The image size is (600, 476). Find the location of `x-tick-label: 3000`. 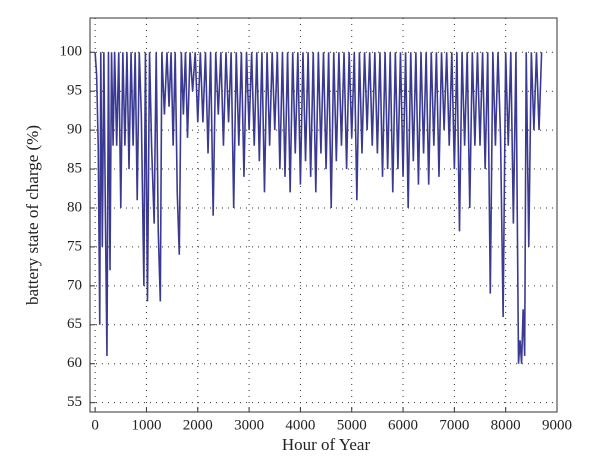

x-tick-label: 3000 is located at coordinates (249, 425).